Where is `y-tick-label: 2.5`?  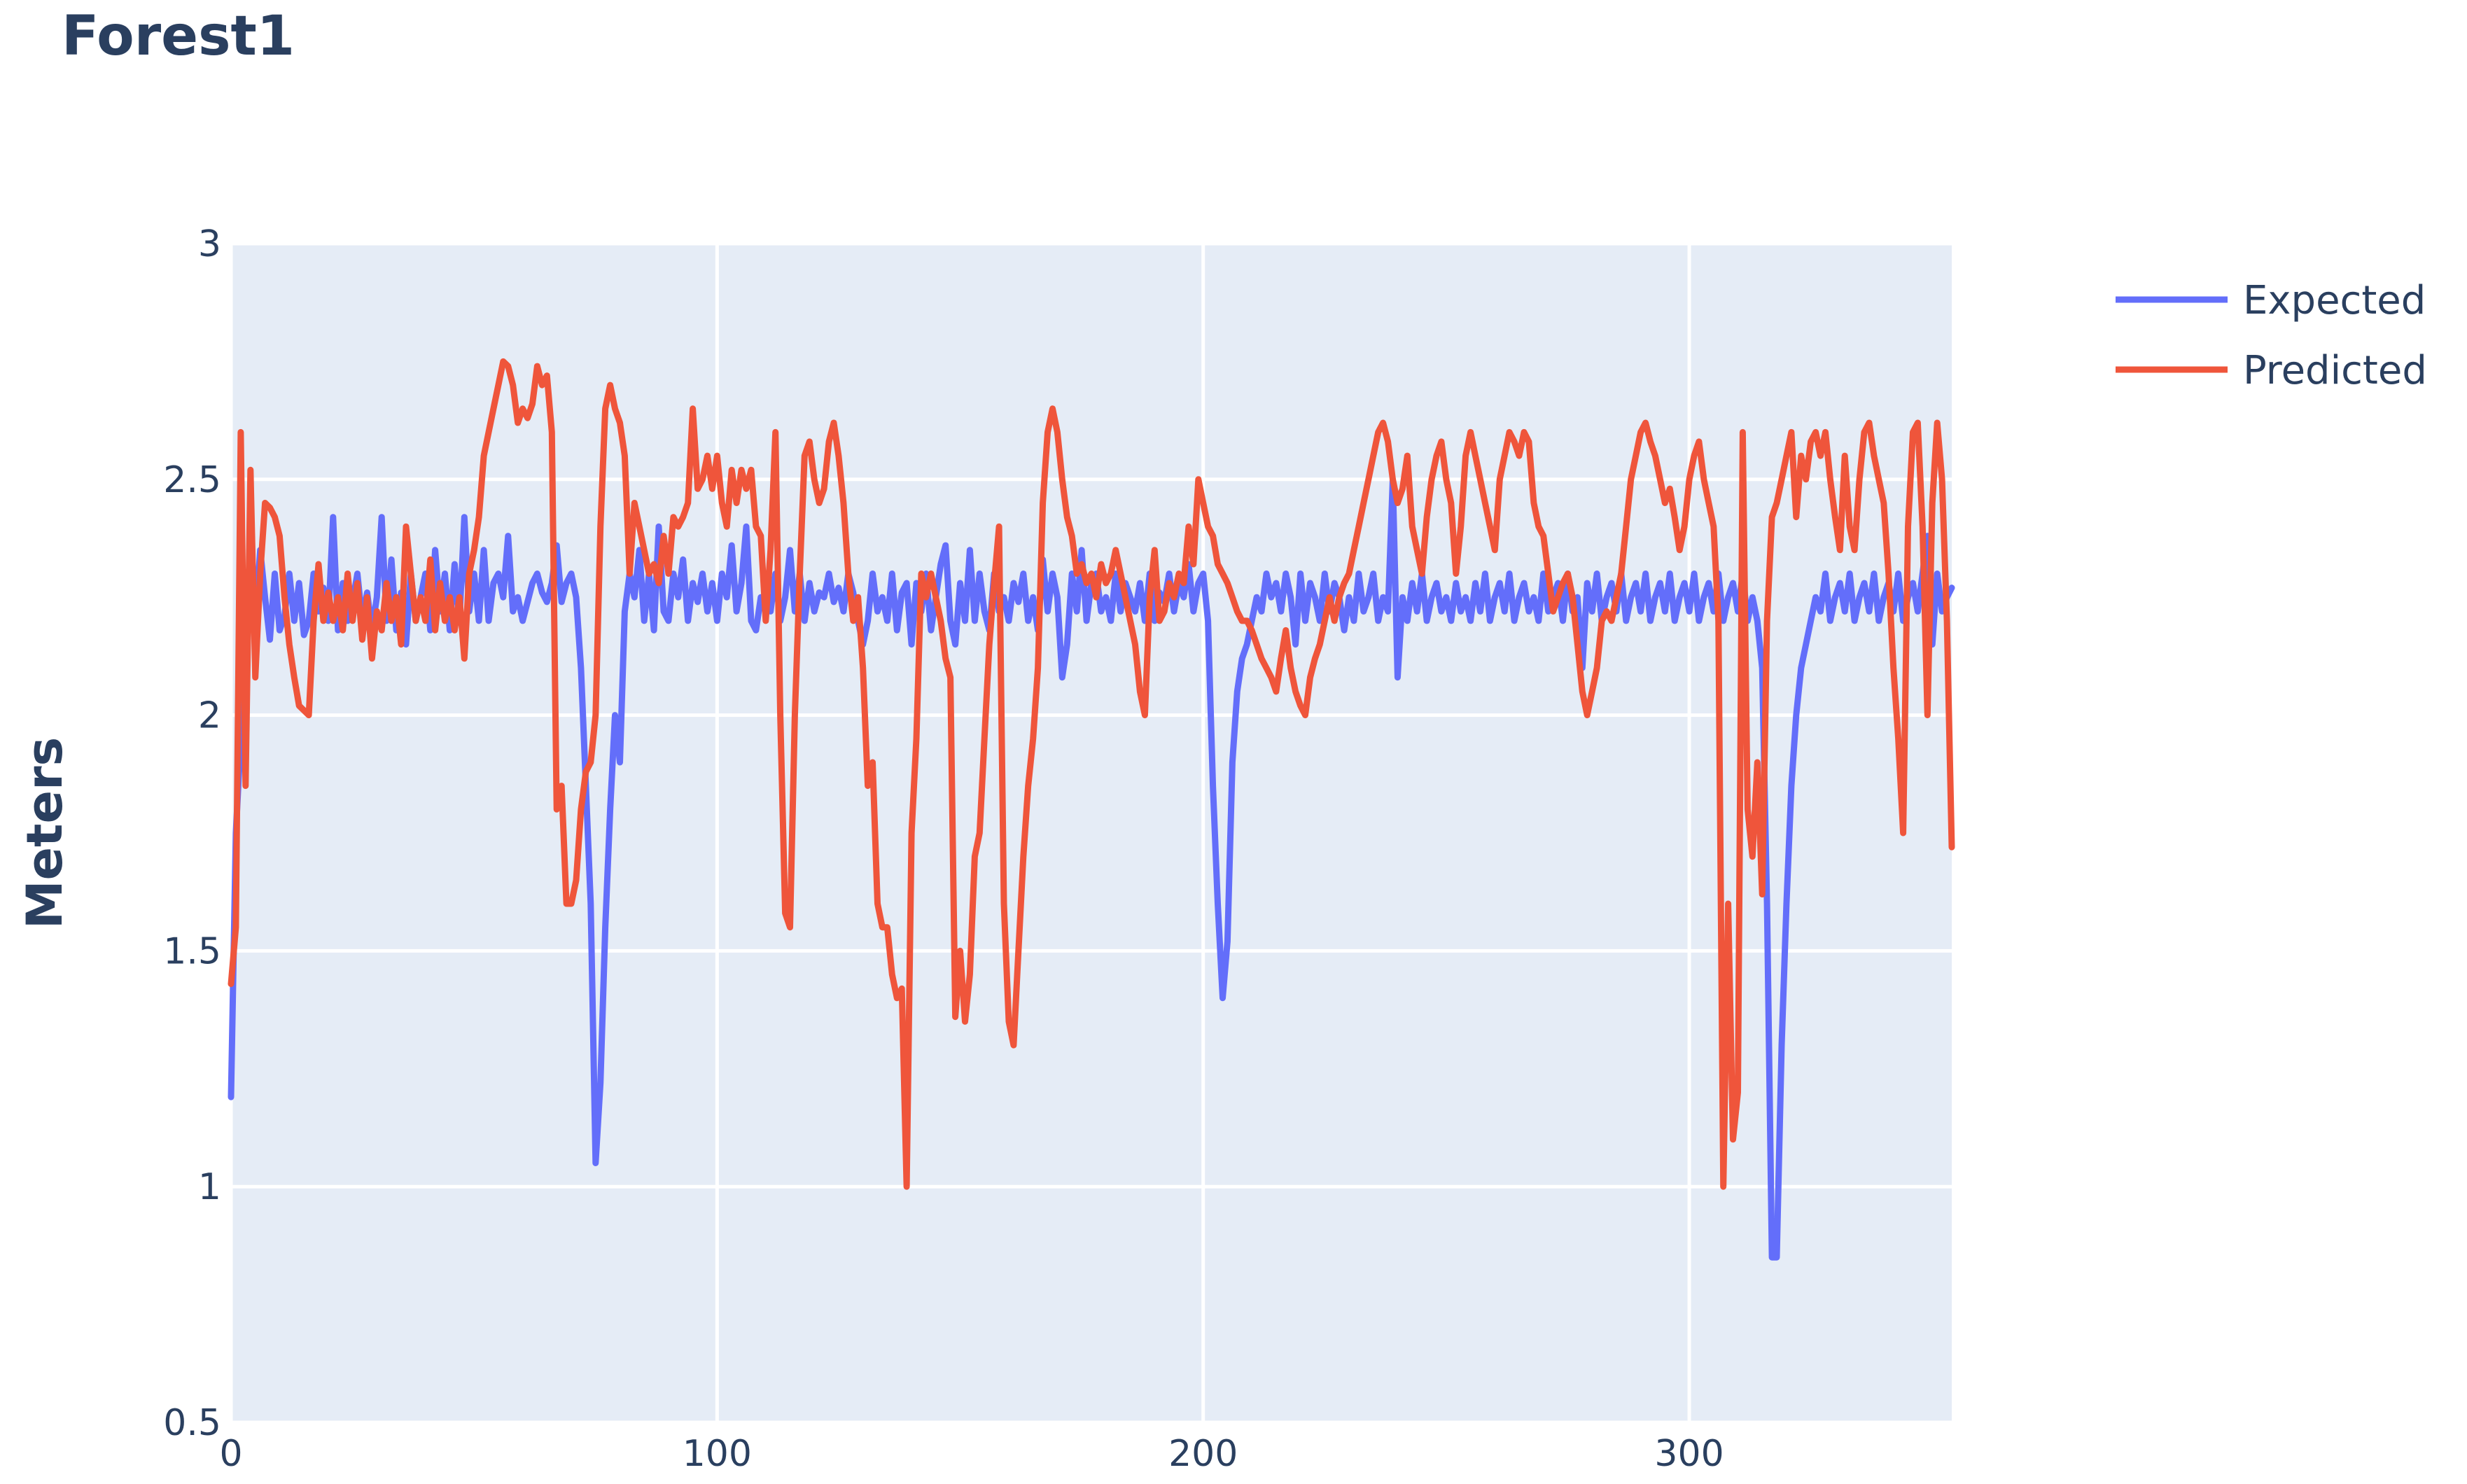
y-tick-label: 2.5 is located at coordinates (192, 480).